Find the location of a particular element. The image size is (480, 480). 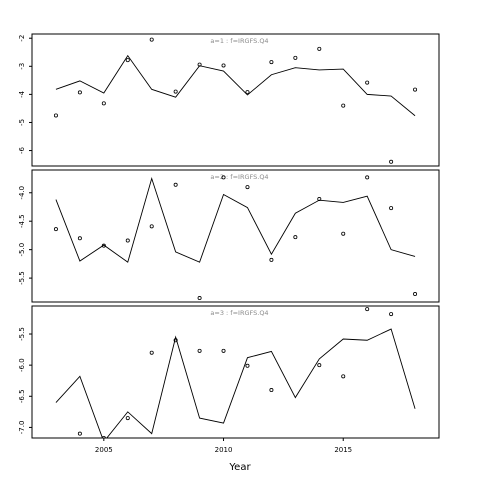

y-tick-label: -4 is located at coordinates (22, 94).